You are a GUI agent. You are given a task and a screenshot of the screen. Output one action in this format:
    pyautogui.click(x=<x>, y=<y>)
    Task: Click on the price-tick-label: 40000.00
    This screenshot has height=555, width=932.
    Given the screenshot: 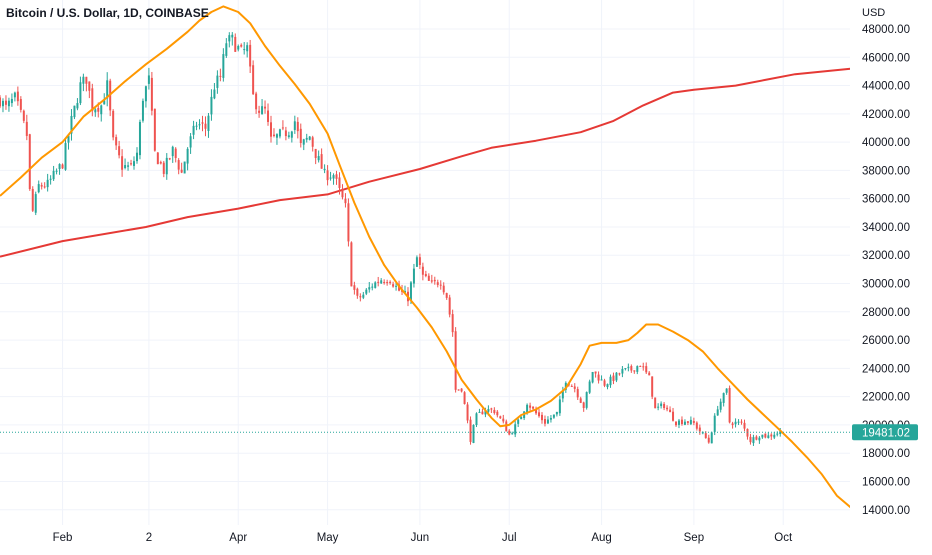 What is the action you would take?
    pyautogui.click(x=886, y=143)
    